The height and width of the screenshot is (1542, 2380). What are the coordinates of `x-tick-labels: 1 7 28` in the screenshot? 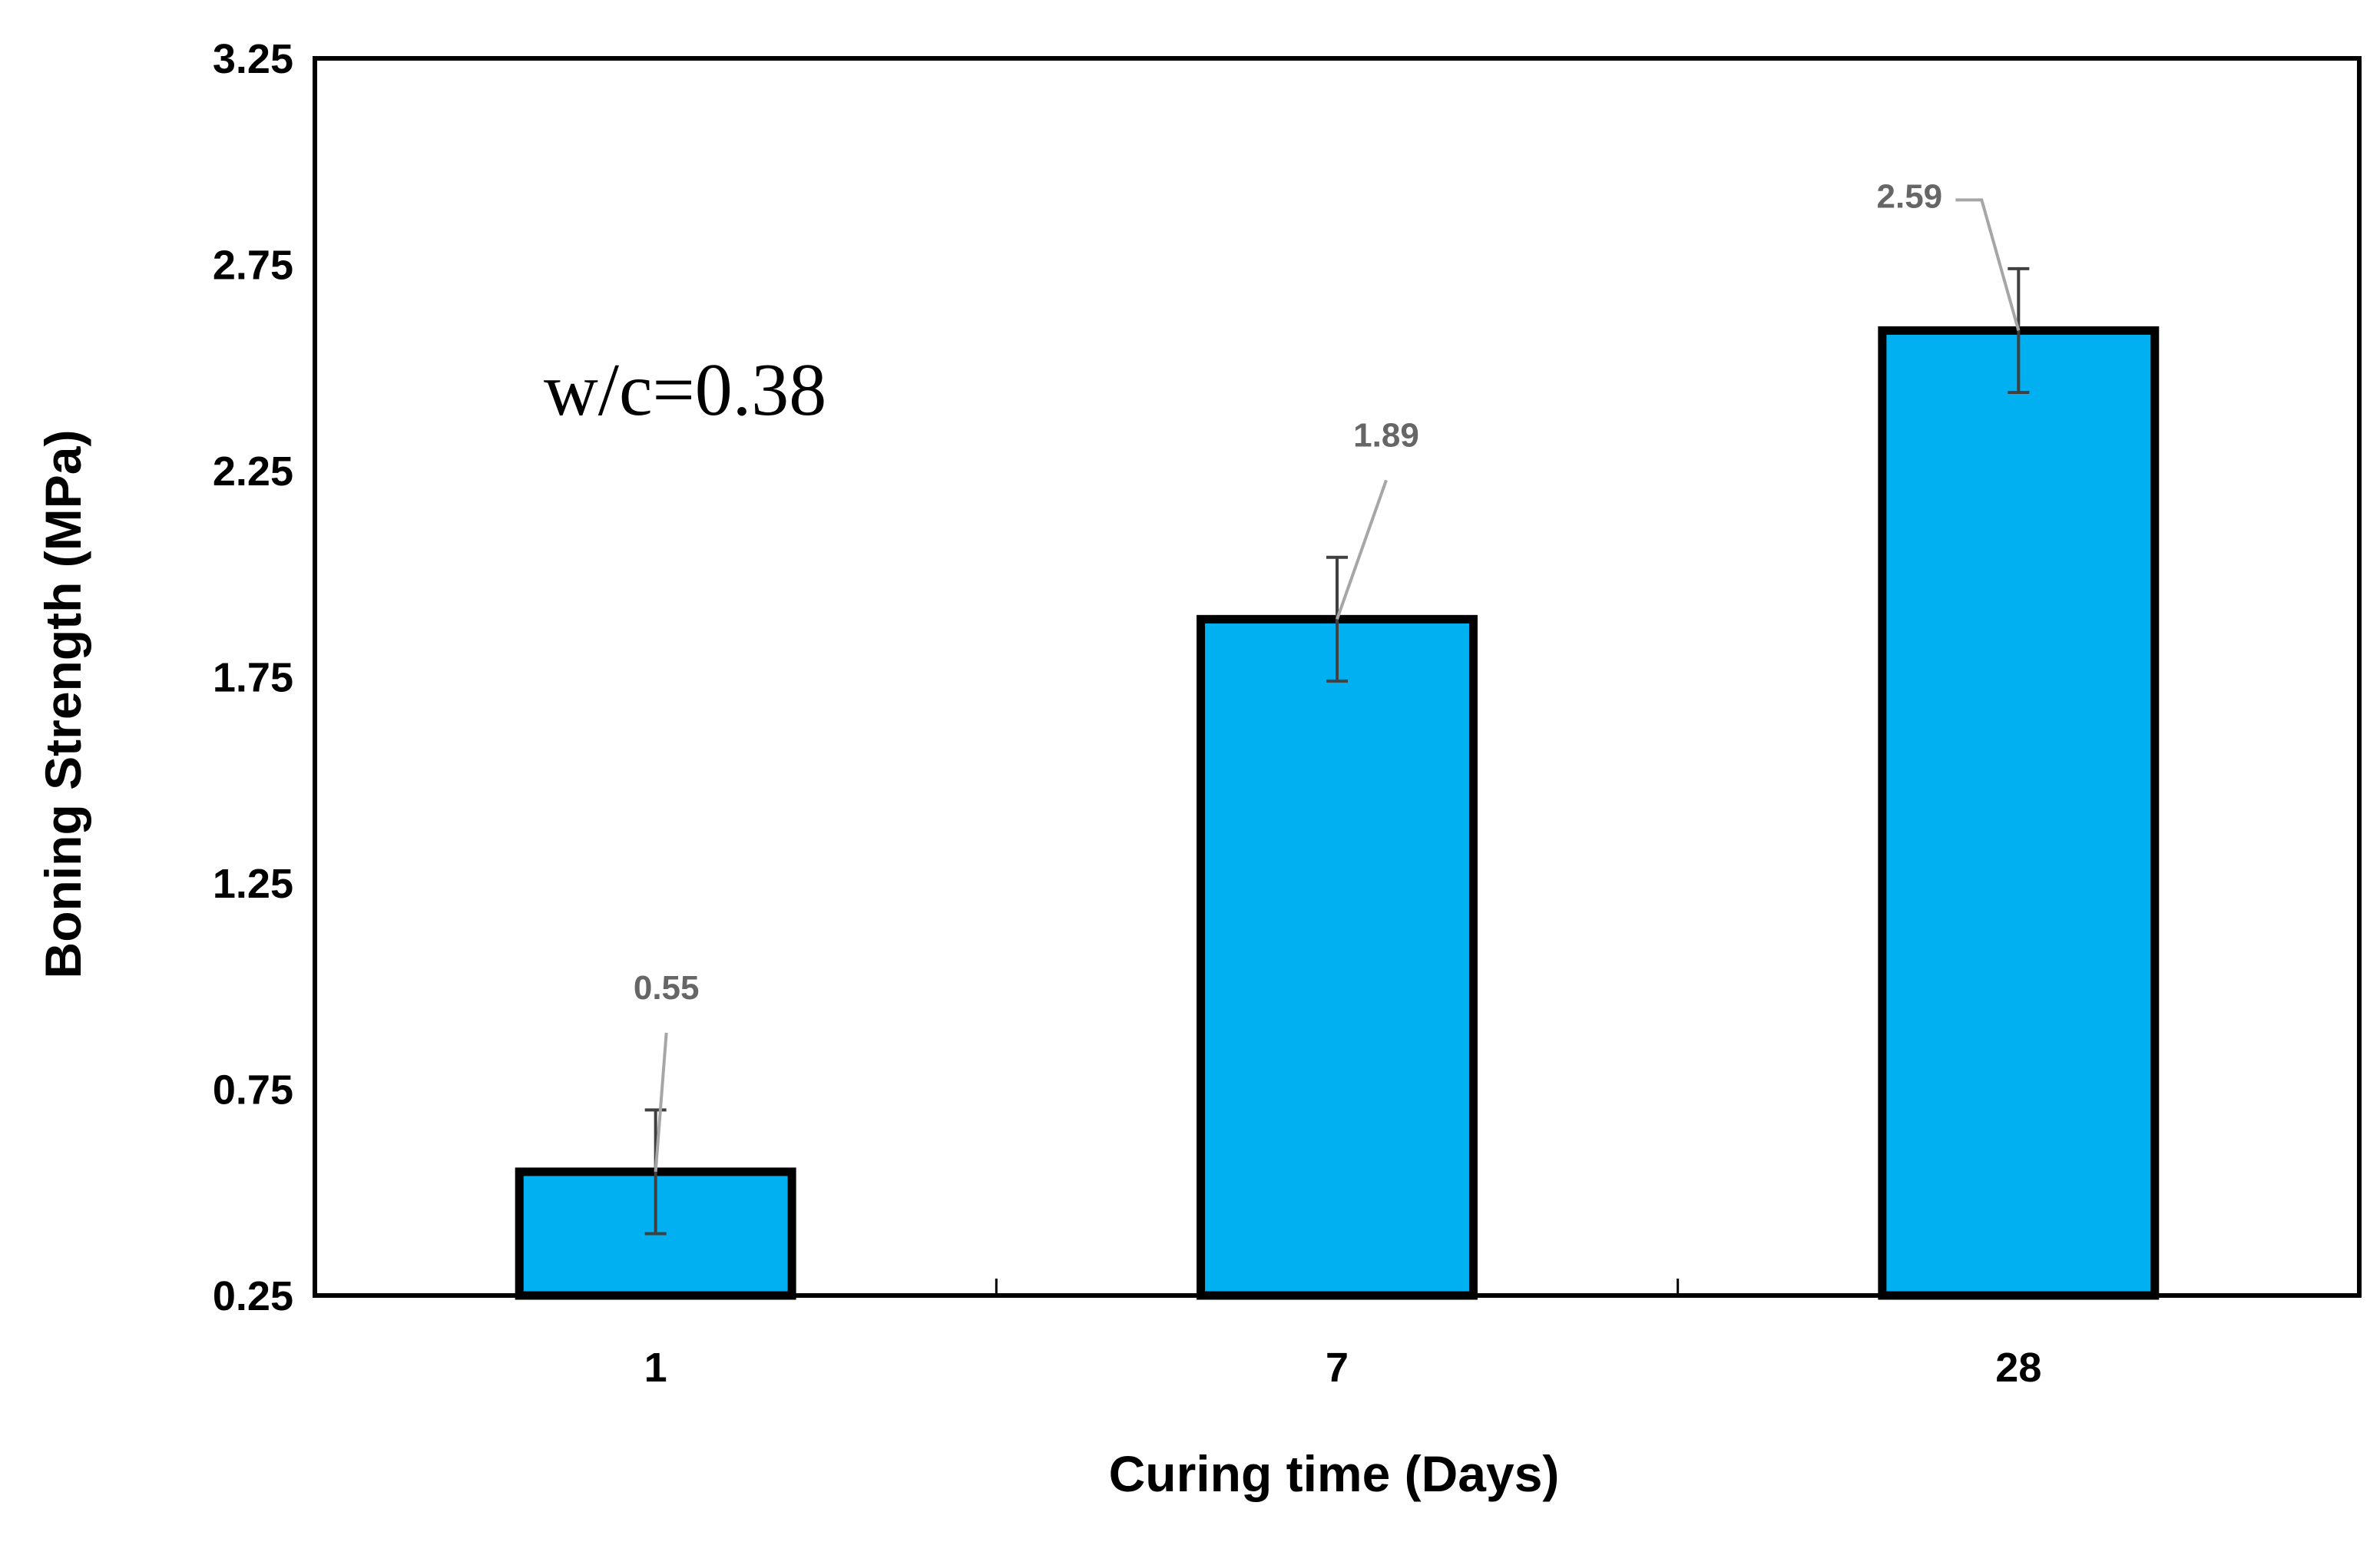 It's located at (1343, 1368).